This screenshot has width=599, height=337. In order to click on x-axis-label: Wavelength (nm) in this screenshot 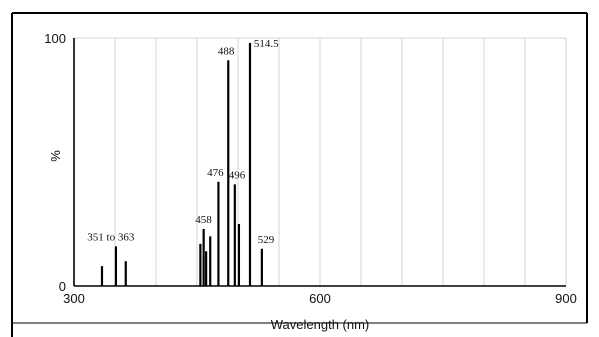, I will do `click(320, 324)`.